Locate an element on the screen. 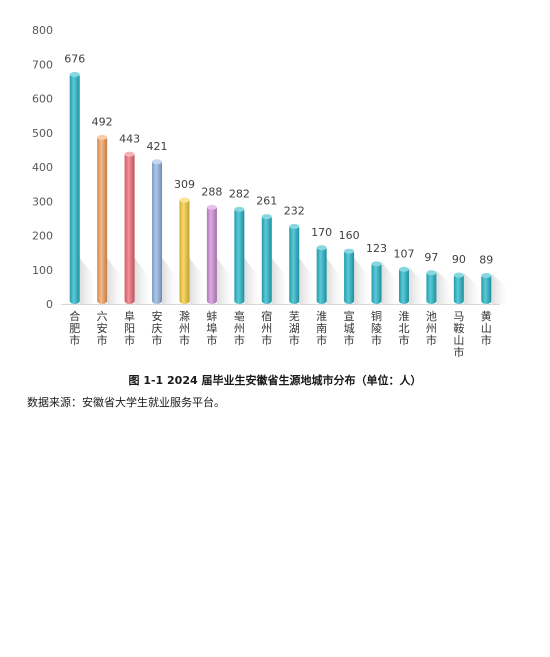 The height and width of the screenshot is (657, 550). y-tick-label: 200 is located at coordinates (42, 236).